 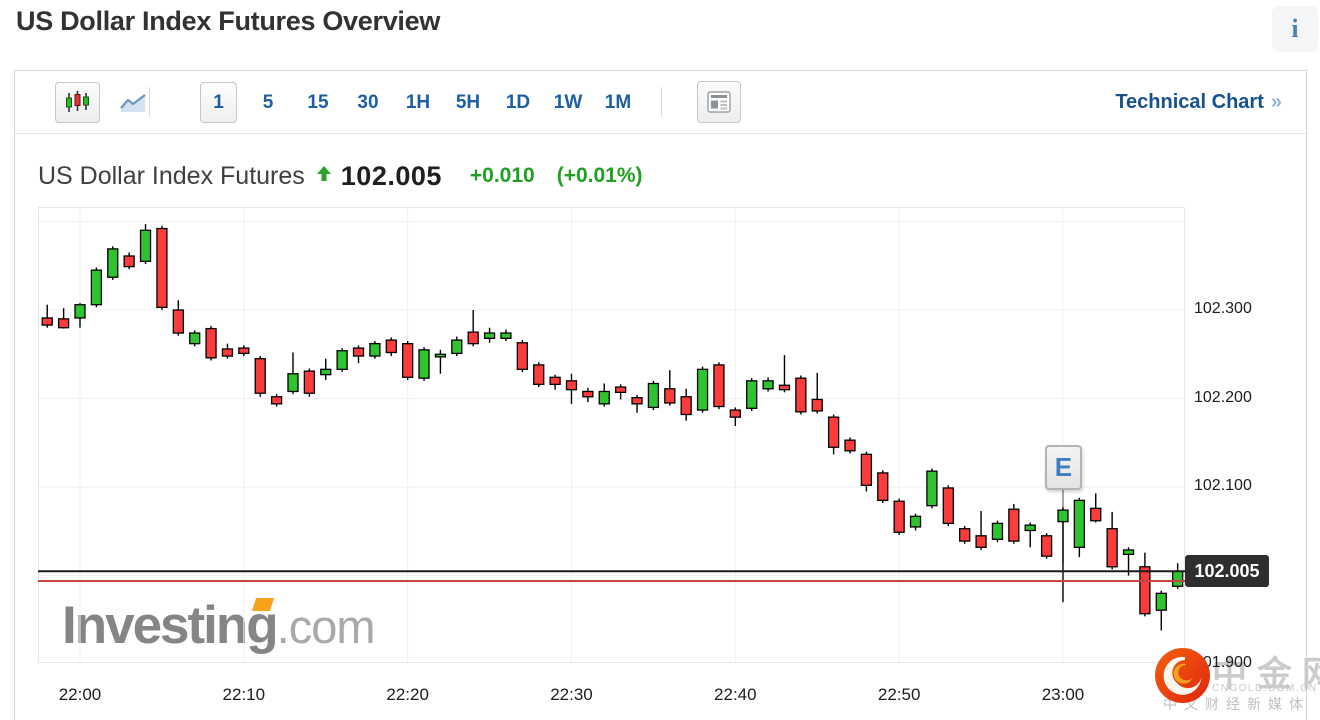 What do you see at coordinates (318, 102) in the screenshot?
I see `interval-button-15: 15` at bounding box center [318, 102].